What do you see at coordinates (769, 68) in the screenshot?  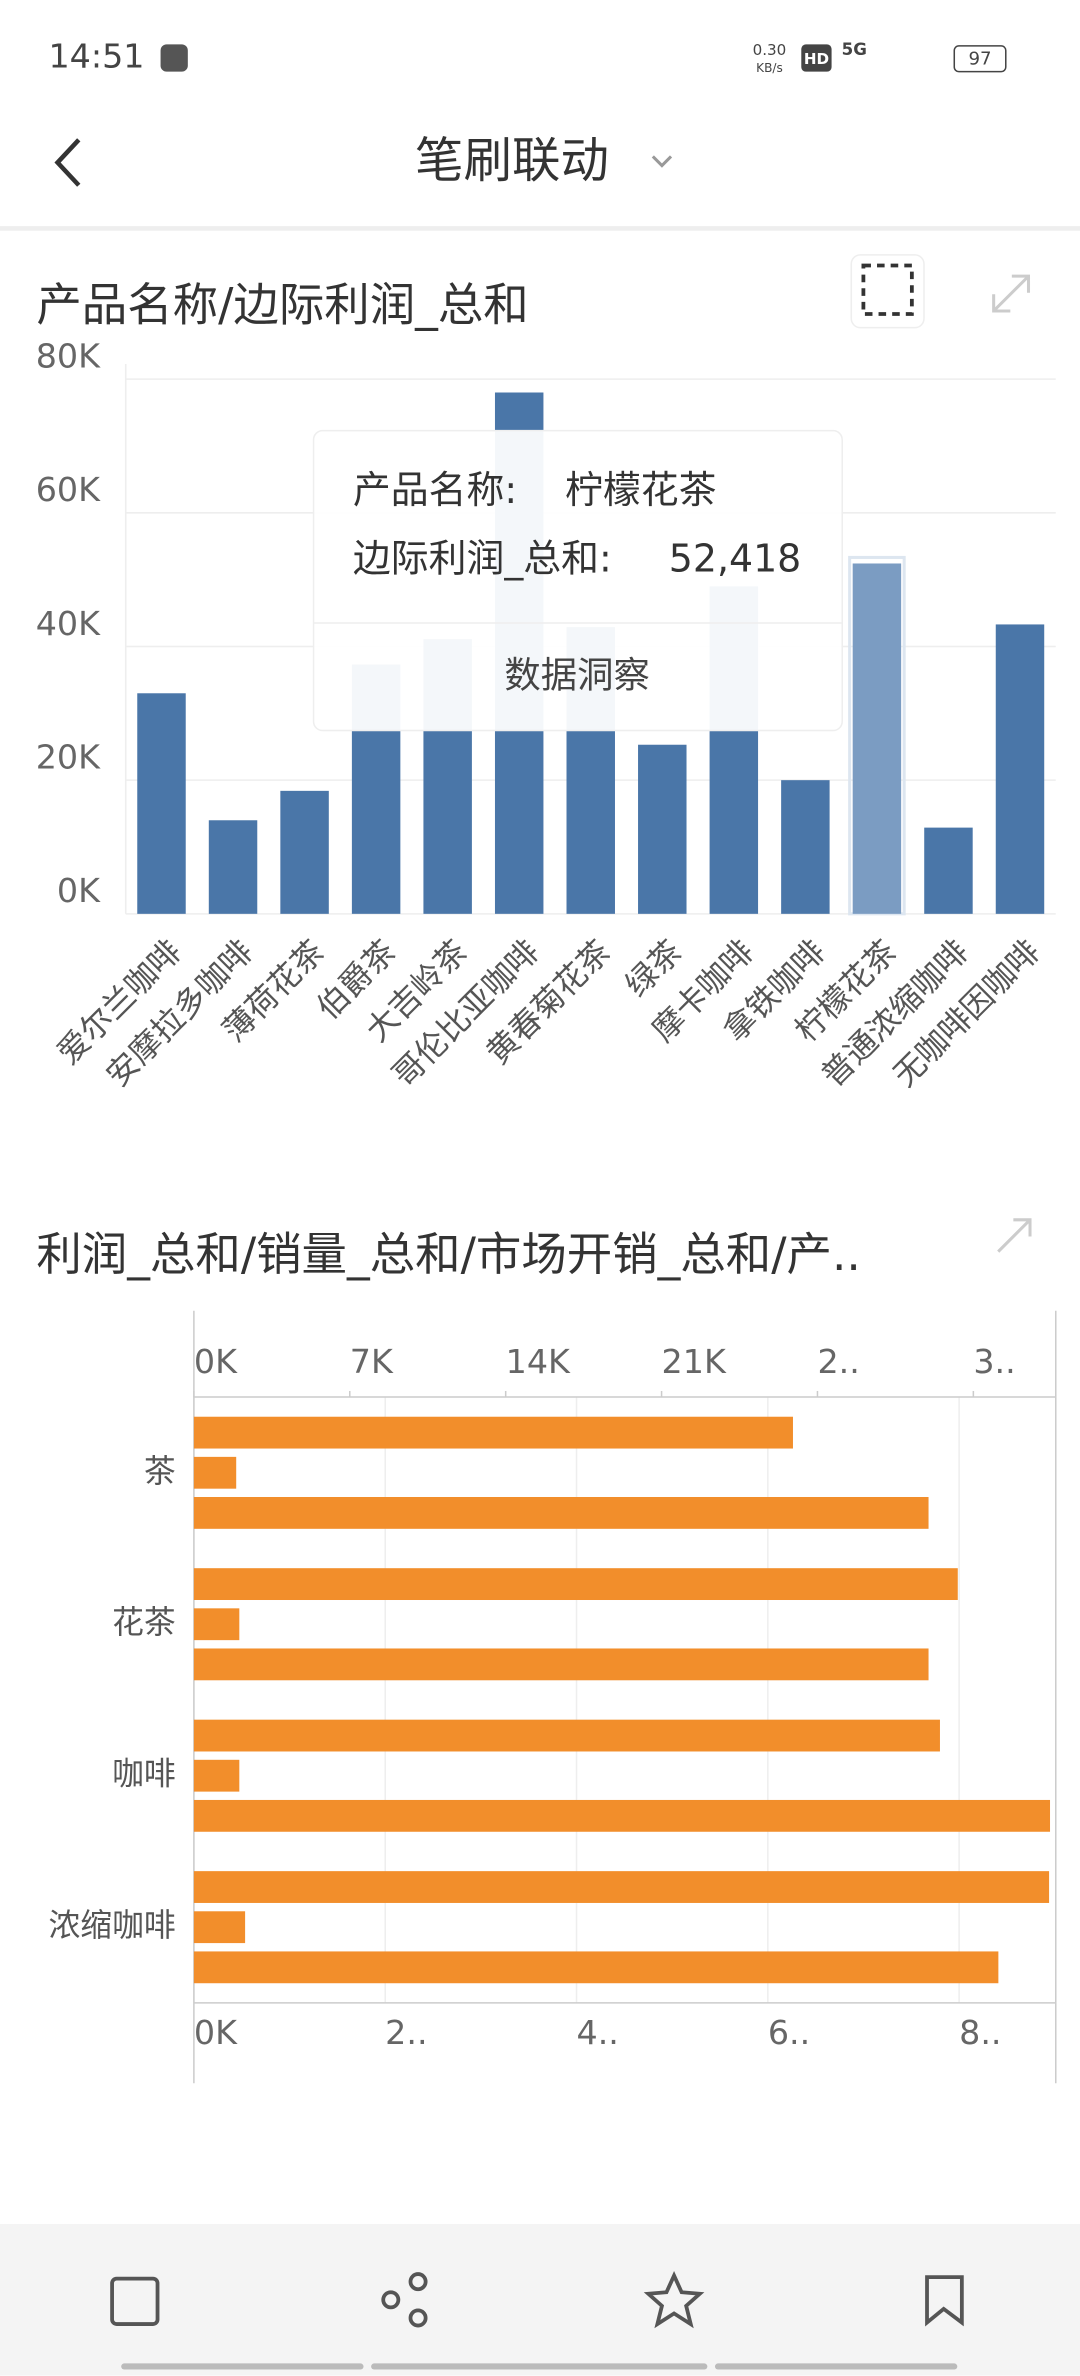 I see `net-unit: KB/s` at bounding box center [769, 68].